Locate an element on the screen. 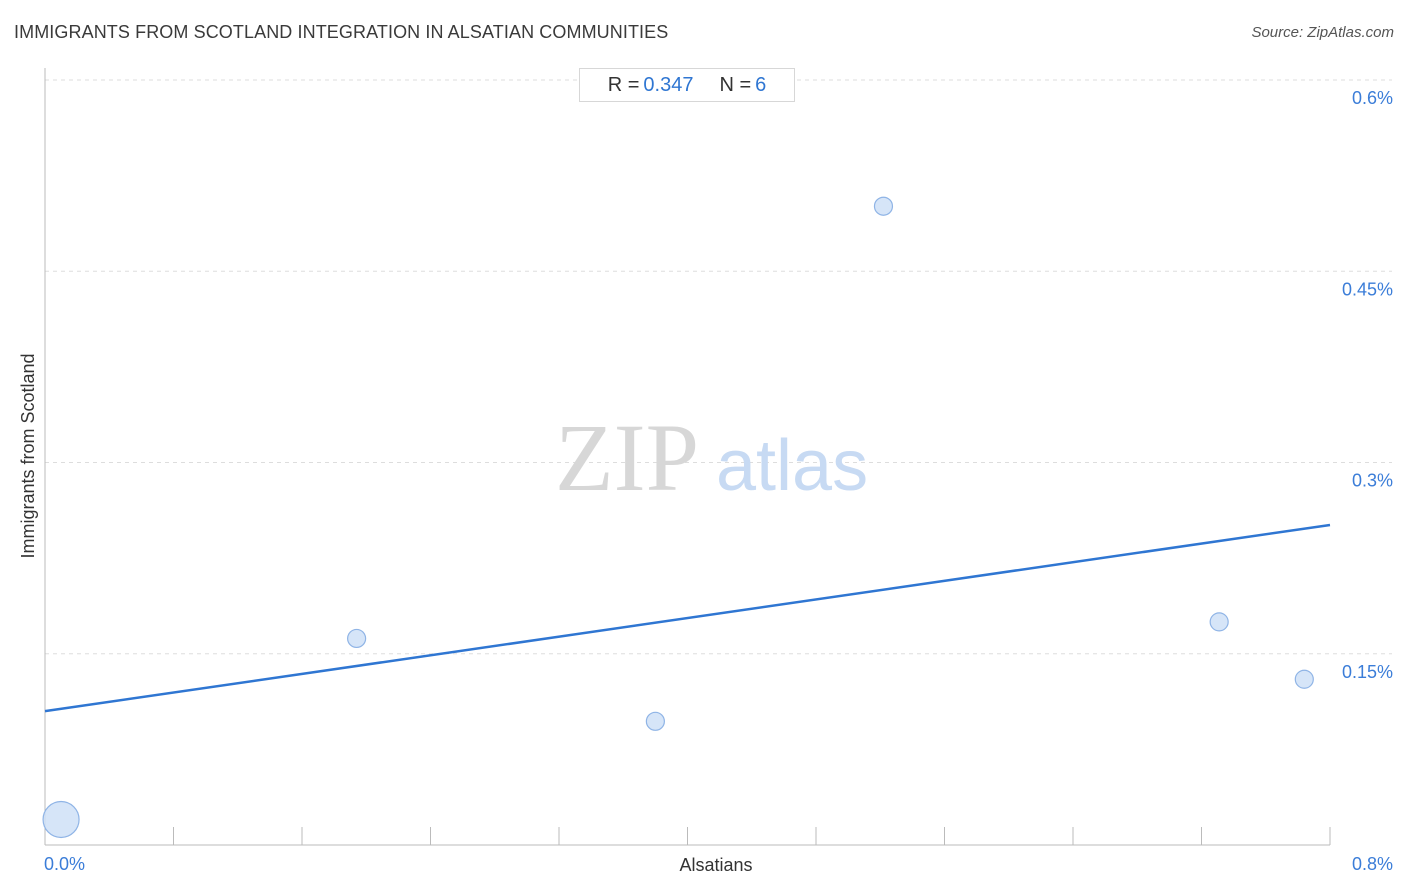 The height and width of the screenshot is (892, 1406). r-label: R = is located at coordinates (623, 84).